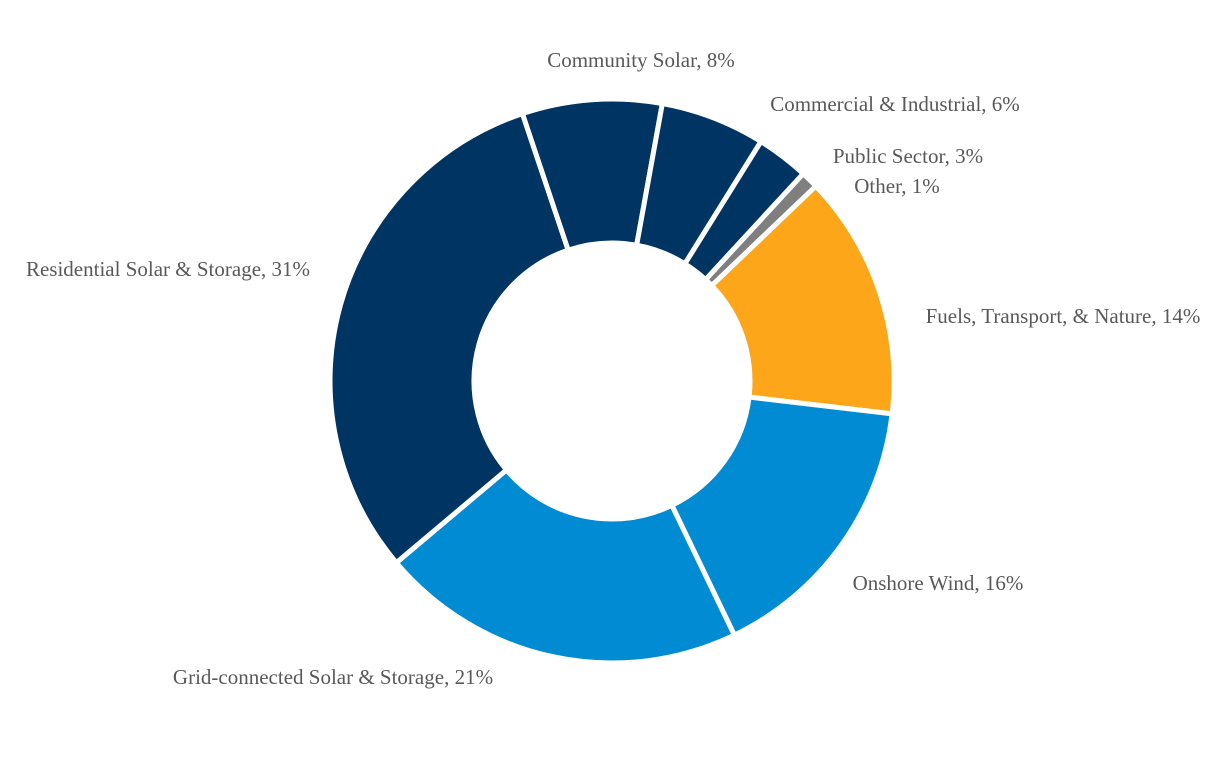 The height and width of the screenshot is (760, 1226). What do you see at coordinates (908, 156) in the screenshot?
I see `label-public-sector: Public Sector, 3%` at bounding box center [908, 156].